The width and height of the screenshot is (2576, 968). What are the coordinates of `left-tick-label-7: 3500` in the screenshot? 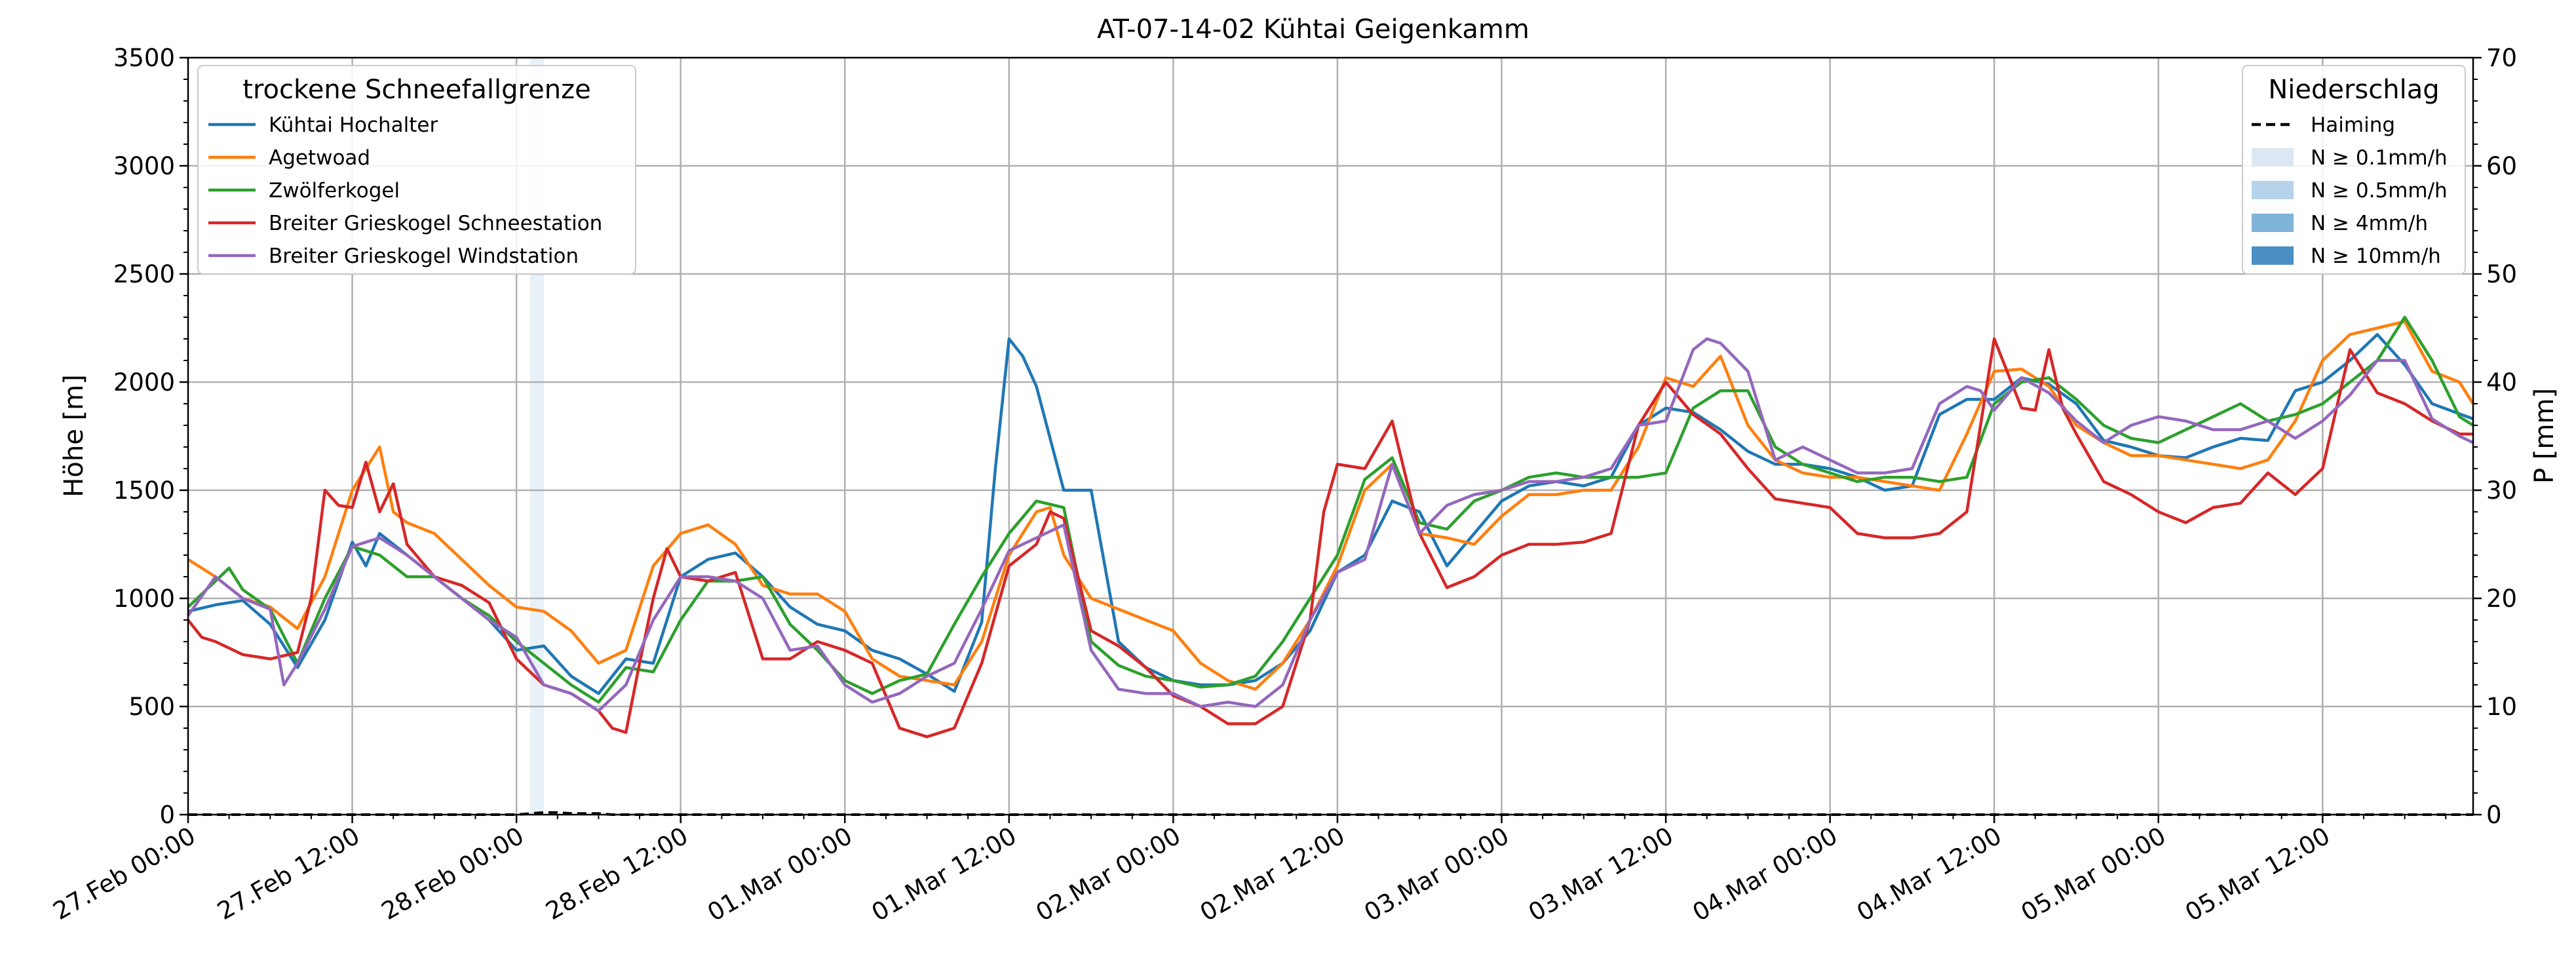 It's located at (144, 58).